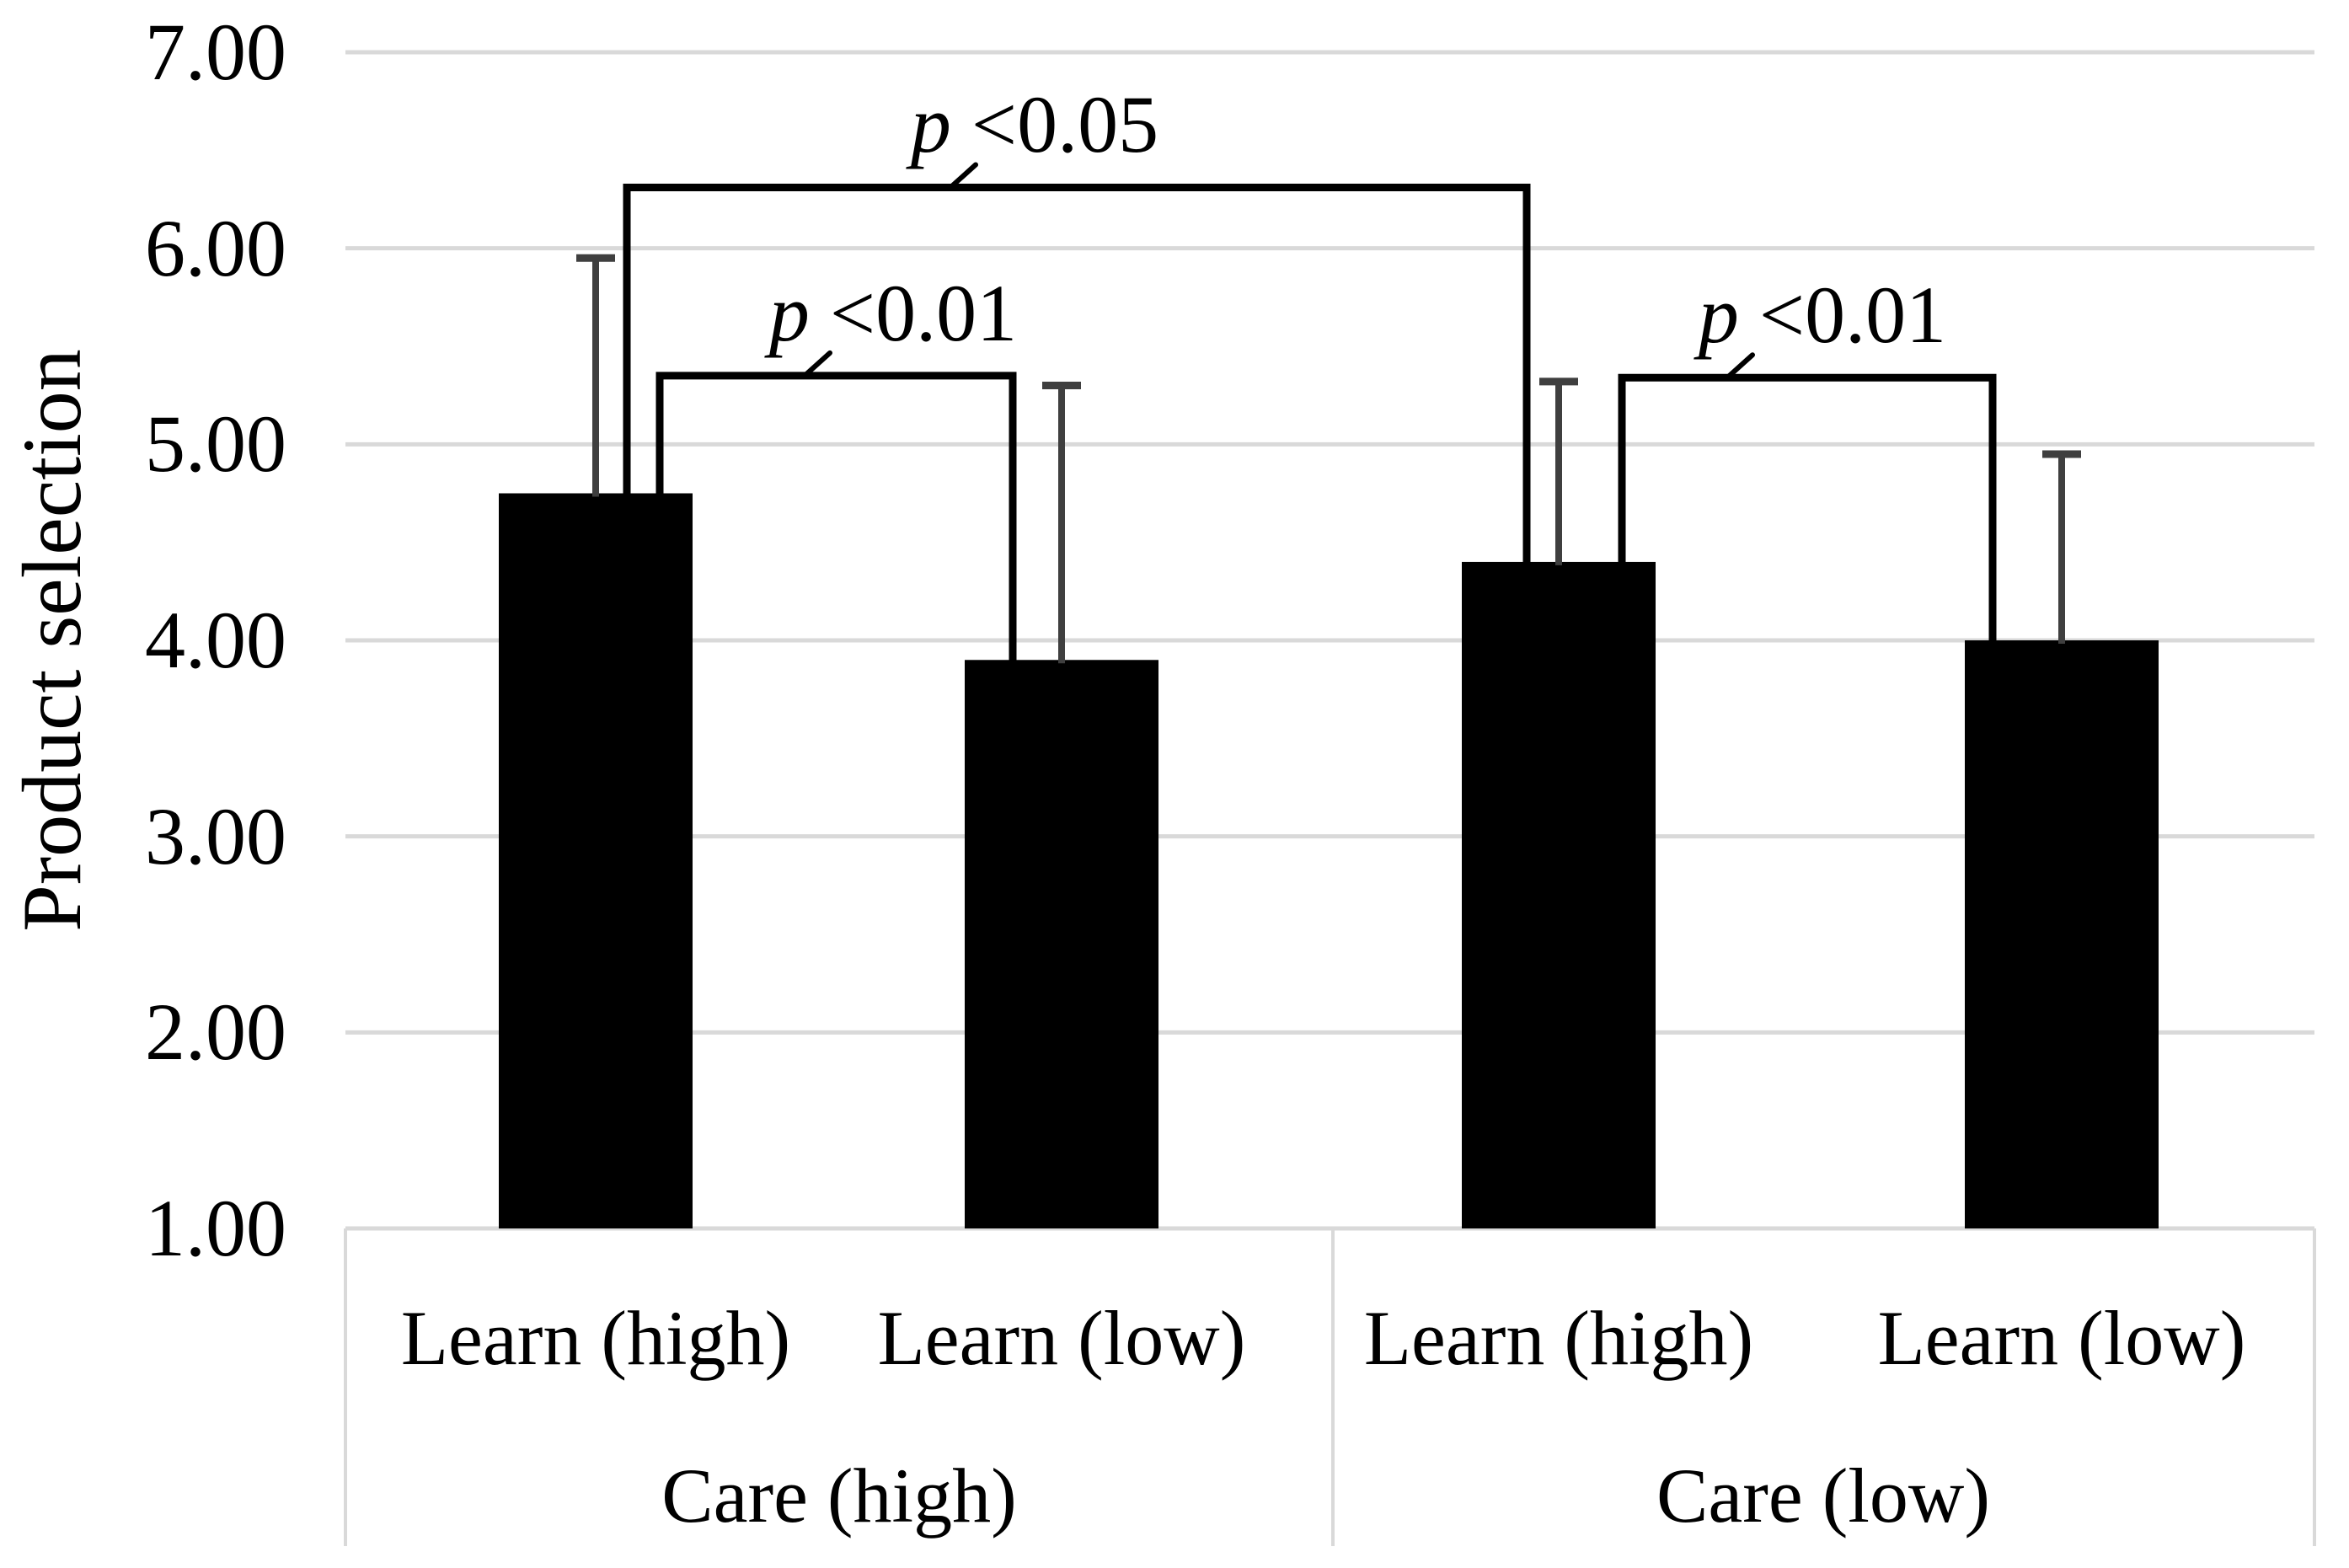 The width and height of the screenshot is (2349, 1568). What do you see at coordinates (1823, 1496) in the screenshot?
I see `x-label-care-low: Care (low)` at bounding box center [1823, 1496].